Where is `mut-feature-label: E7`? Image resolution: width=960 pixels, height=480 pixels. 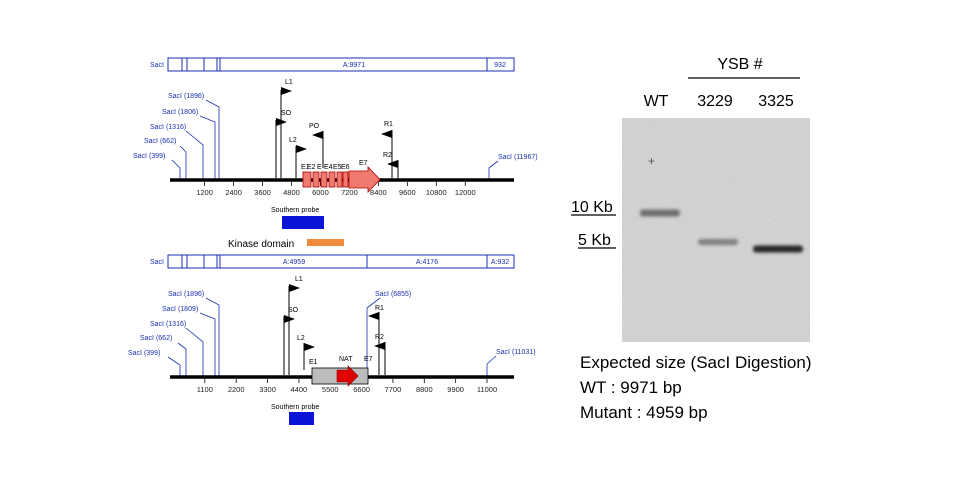
mut-feature-label: E7 is located at coordinates (368, 359).